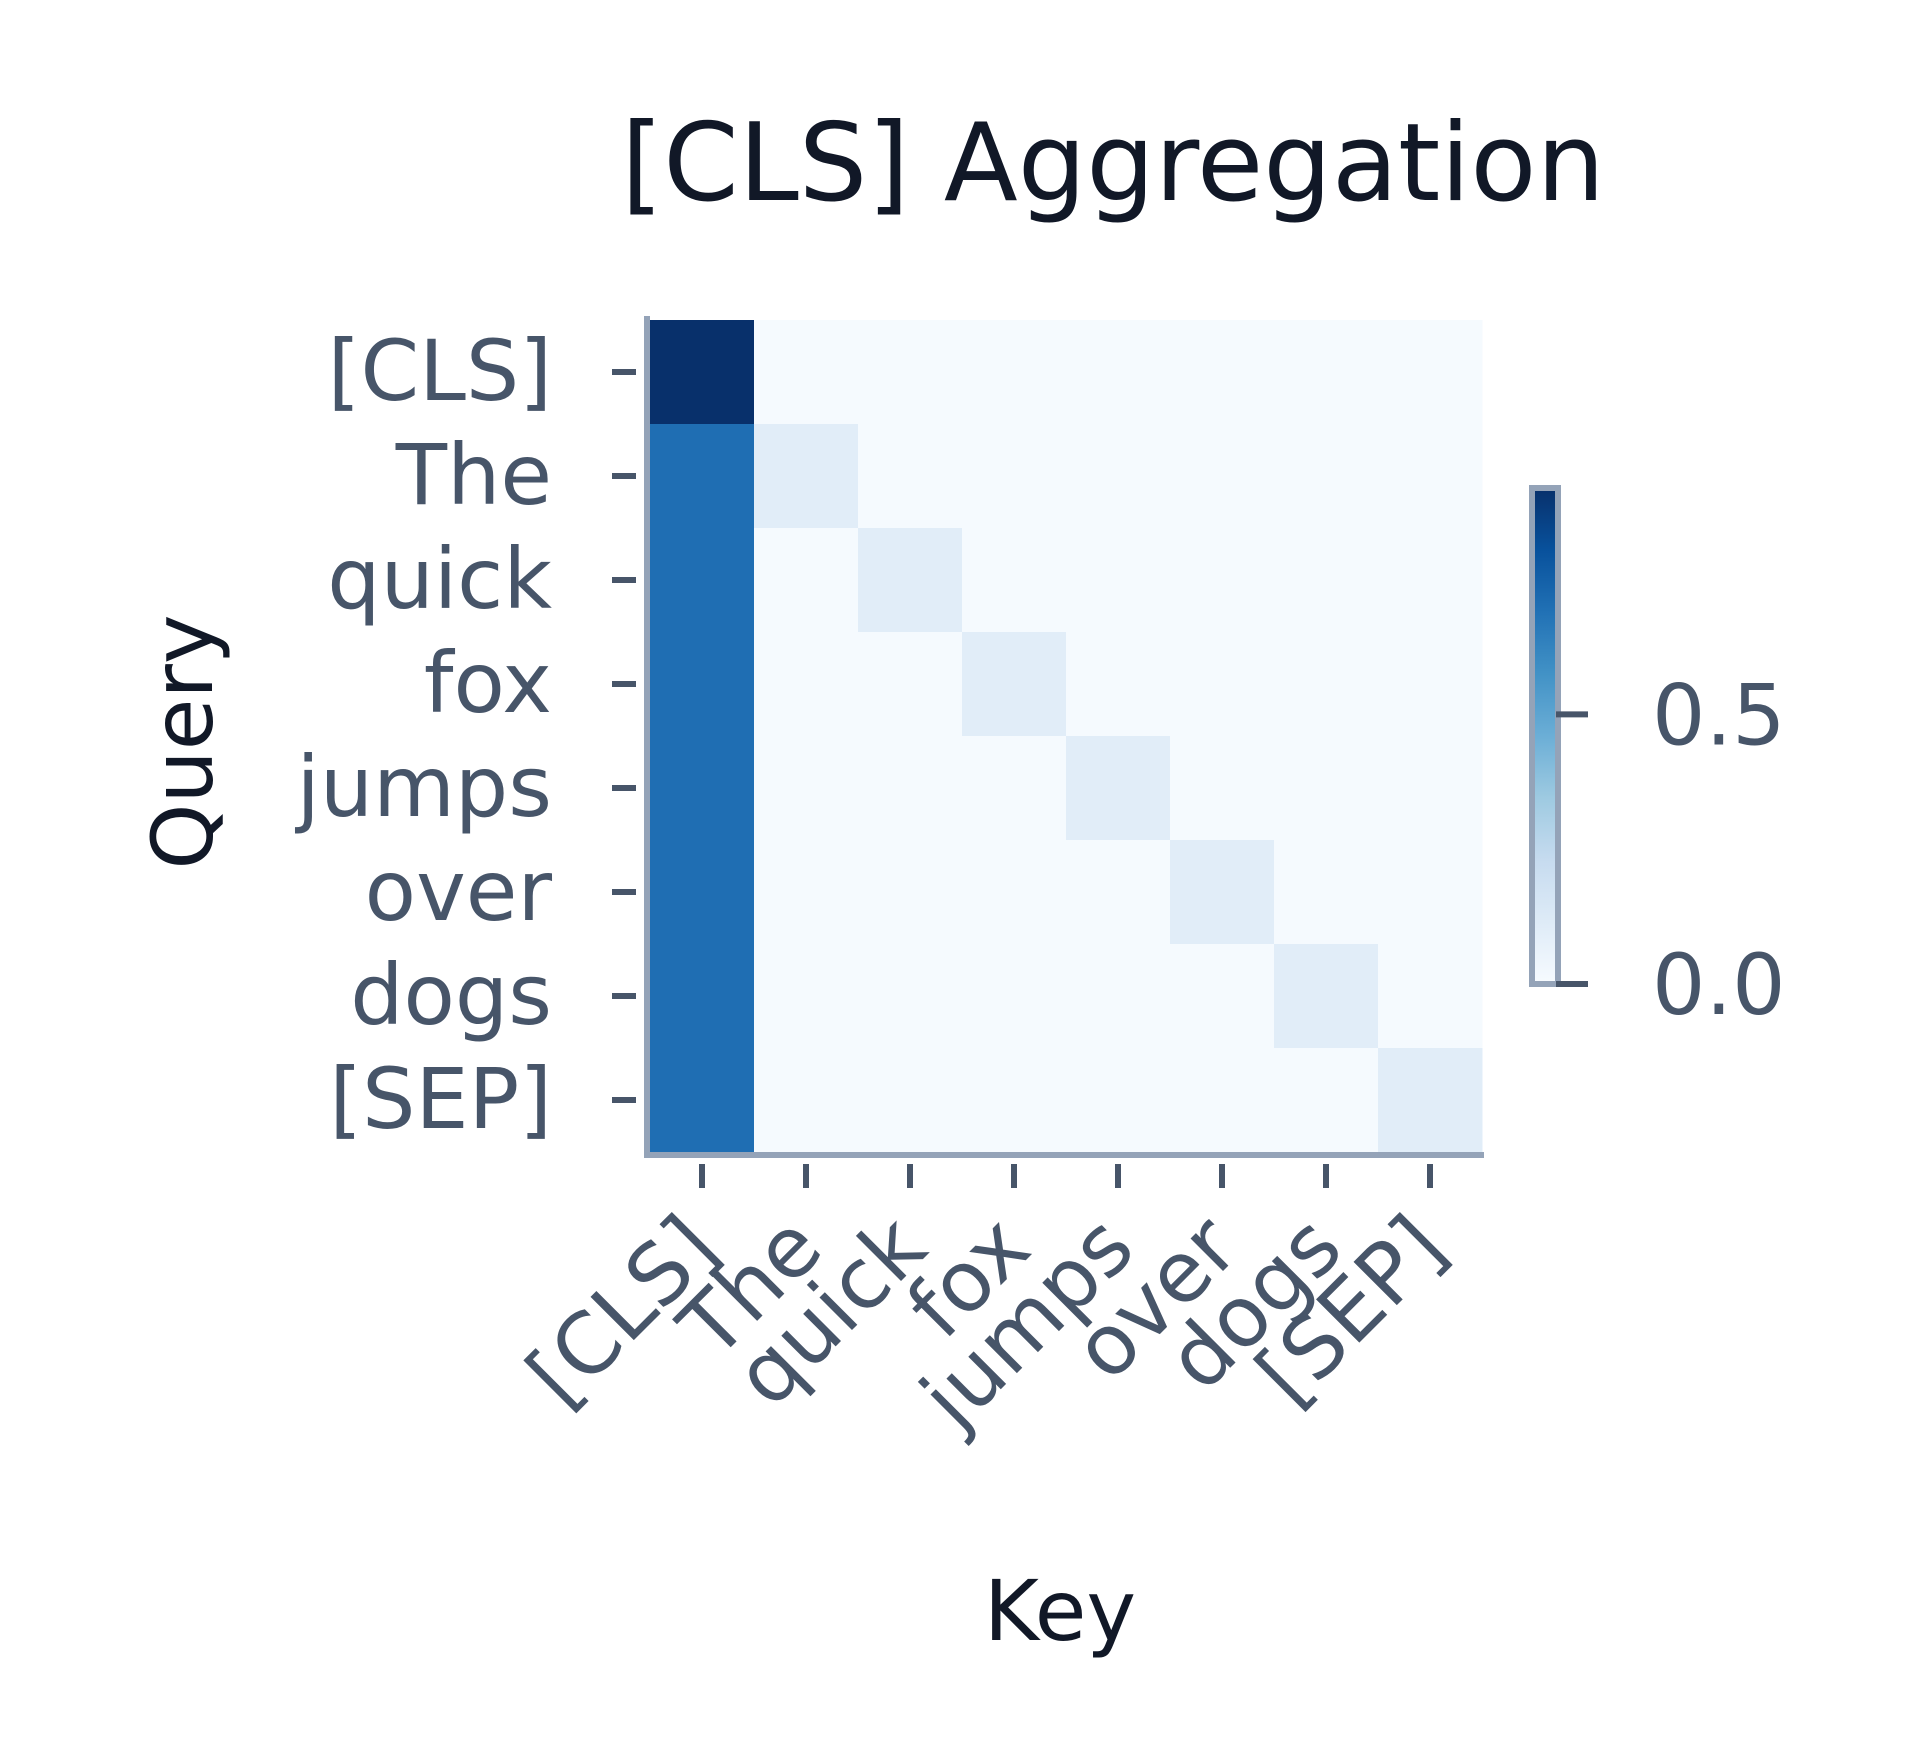 This screenshot has height=1760, width=1920. Describe the element at coordinates (1719, 985) in the screenshot. I see `colorbar-tick-label: 0.0` at that location.